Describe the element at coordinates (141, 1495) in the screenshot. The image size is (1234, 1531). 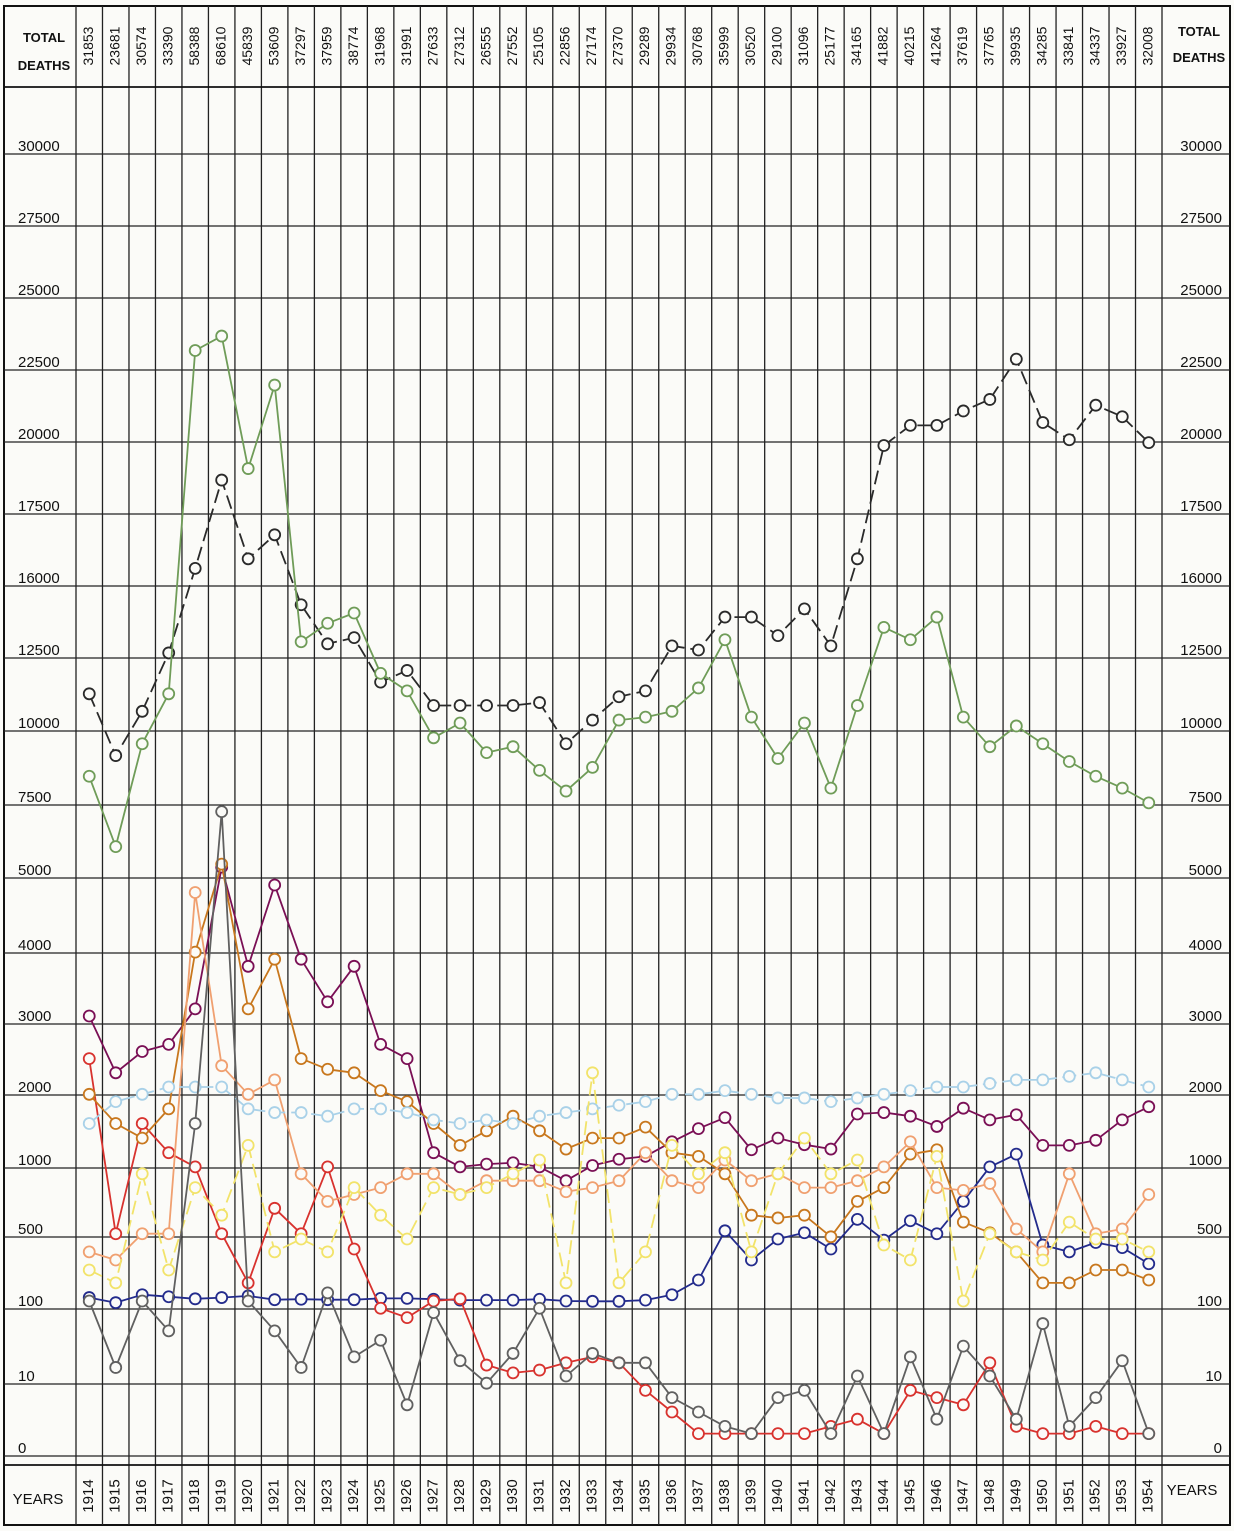
I see `year-tick-label: 1916` at that location.